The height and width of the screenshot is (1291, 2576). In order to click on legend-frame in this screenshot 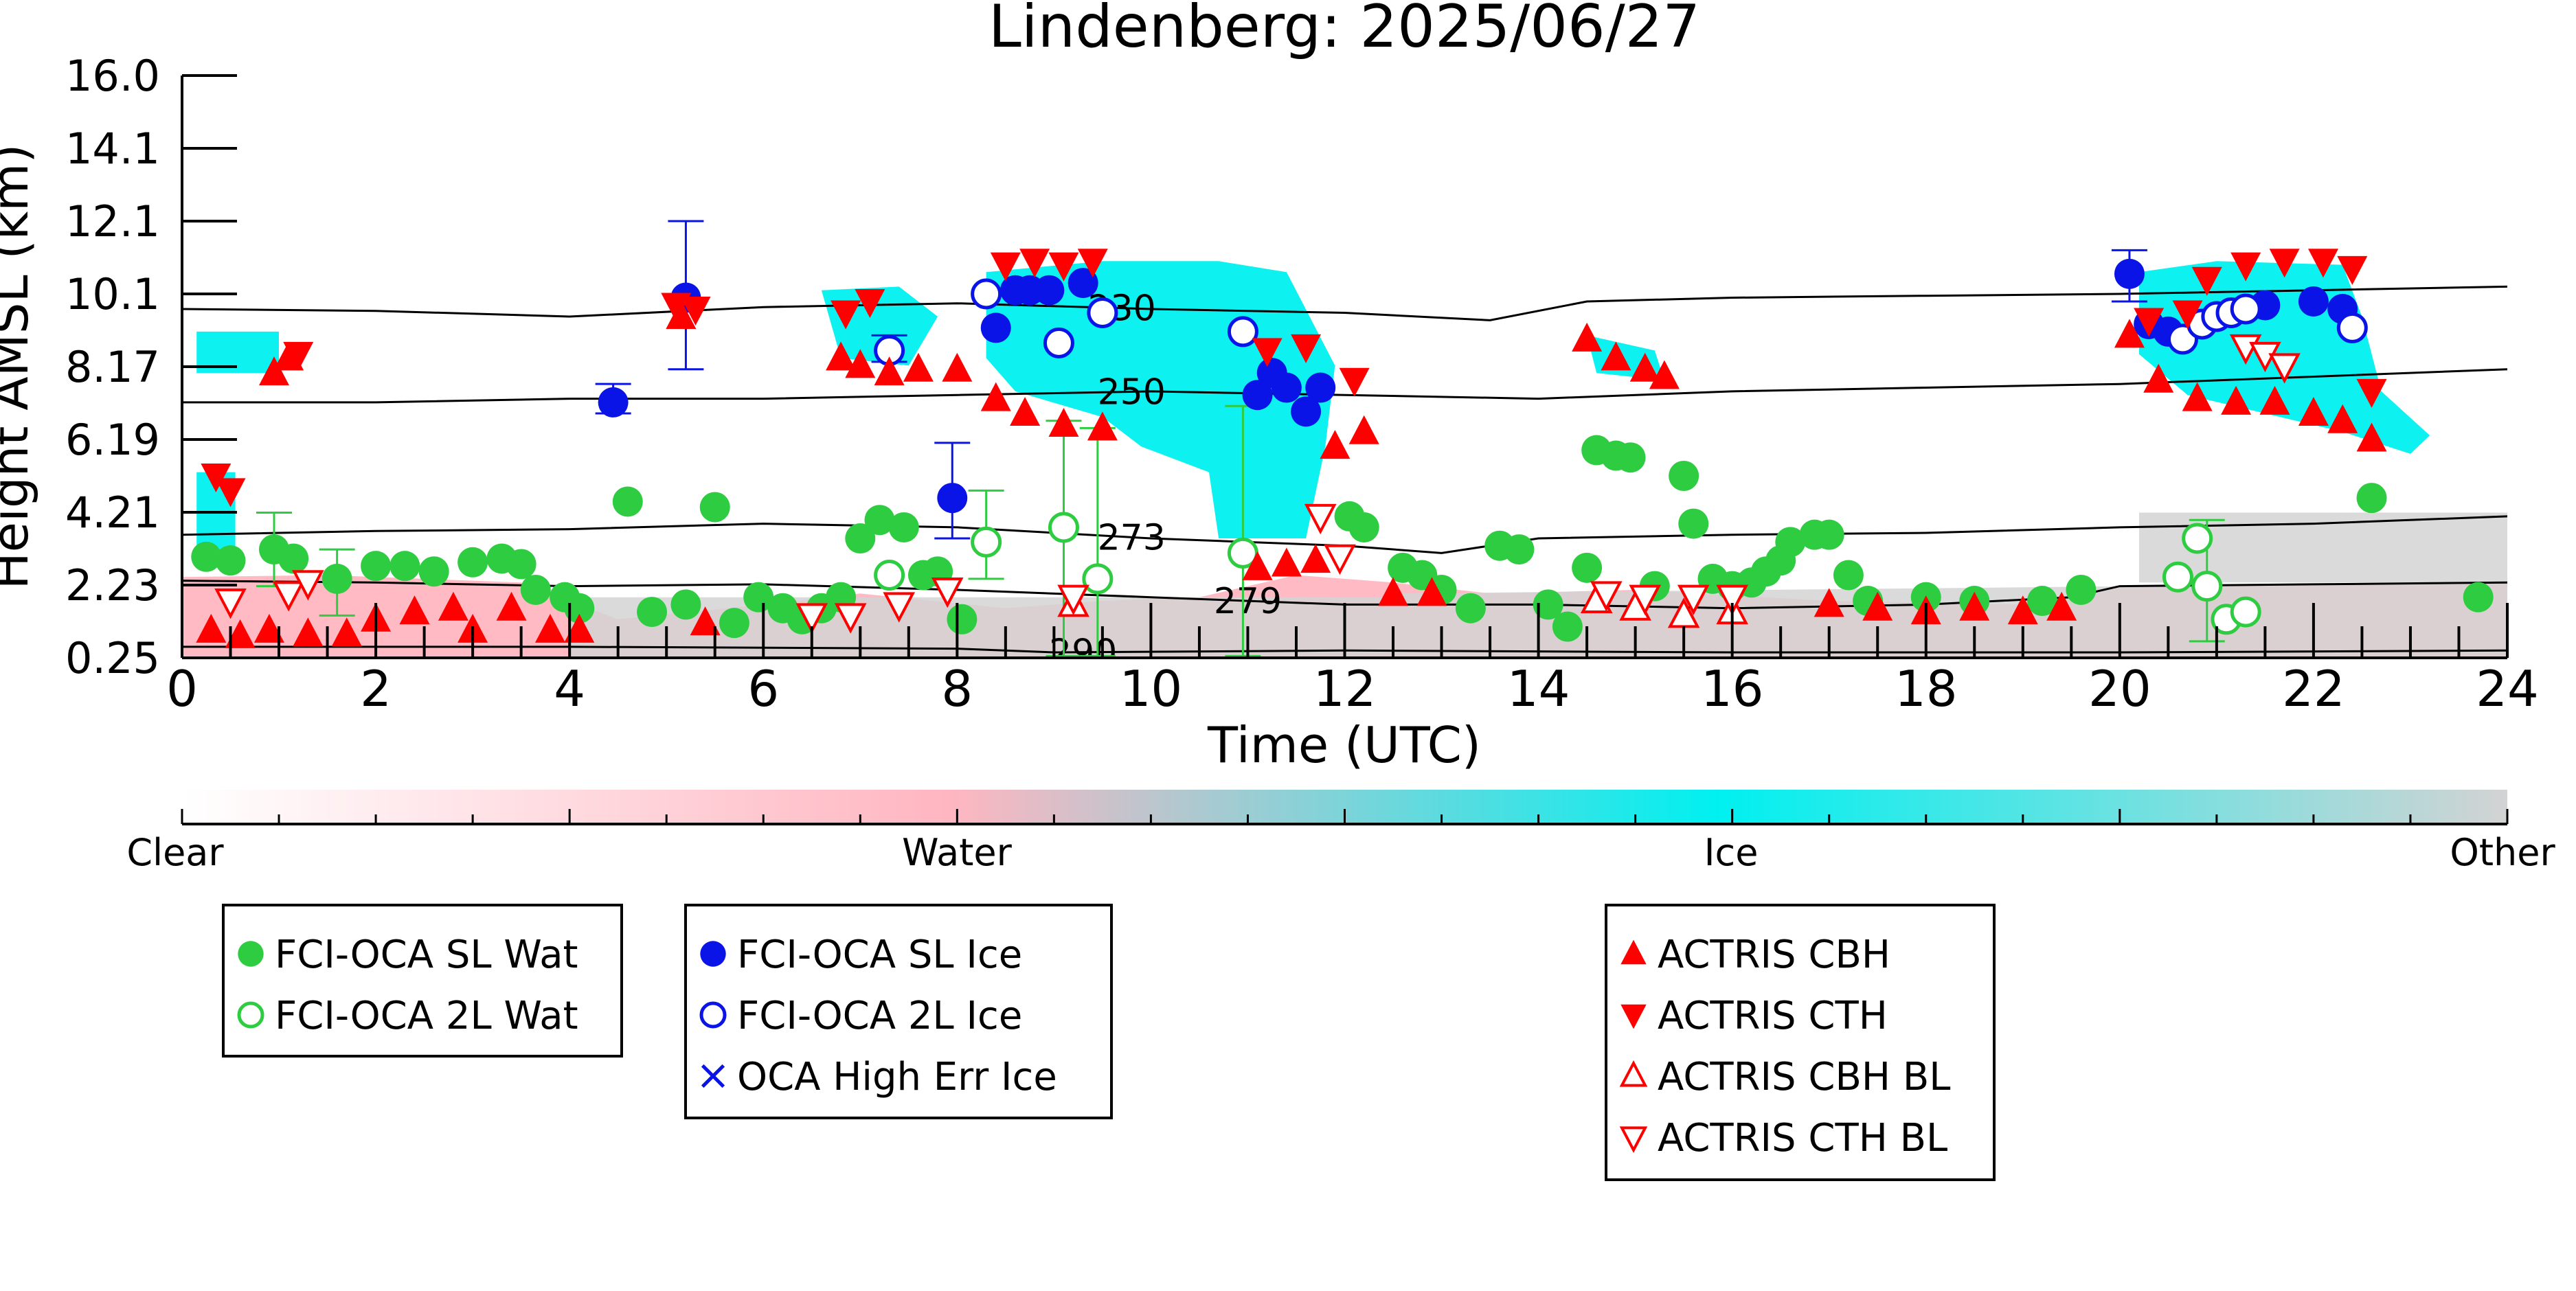, I will do `click(422, 981)`.